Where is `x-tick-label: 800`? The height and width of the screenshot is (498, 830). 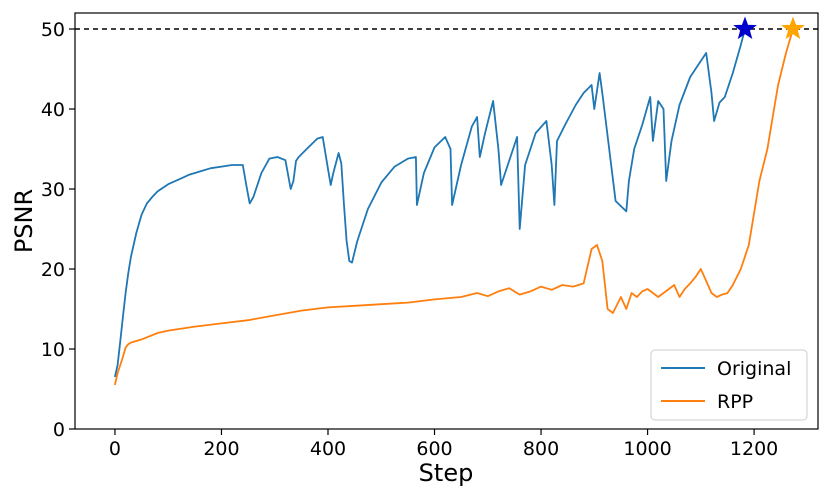
x-tick-label: 800 is located at coordinates (541, 449).